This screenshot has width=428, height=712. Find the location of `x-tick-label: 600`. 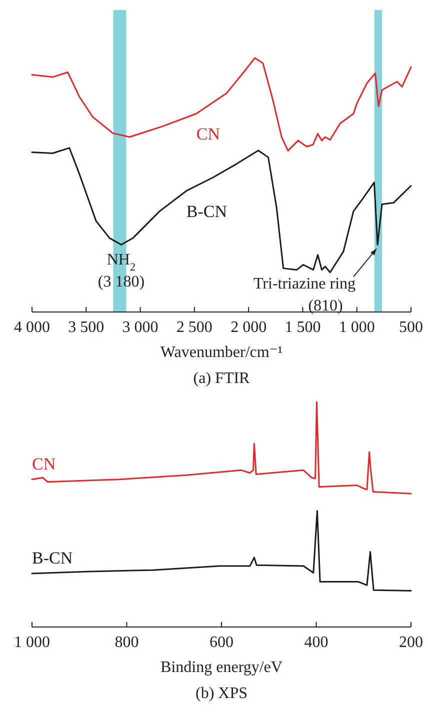

x-tick-label: 600 is located at coordinates (222, 642).